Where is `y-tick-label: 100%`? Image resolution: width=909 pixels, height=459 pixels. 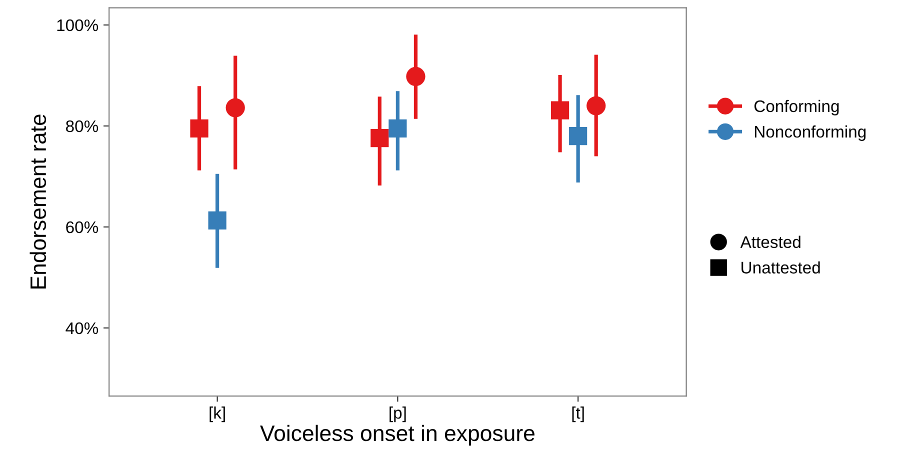
y-tick-label: 100% is located at coordinates (77, 25).